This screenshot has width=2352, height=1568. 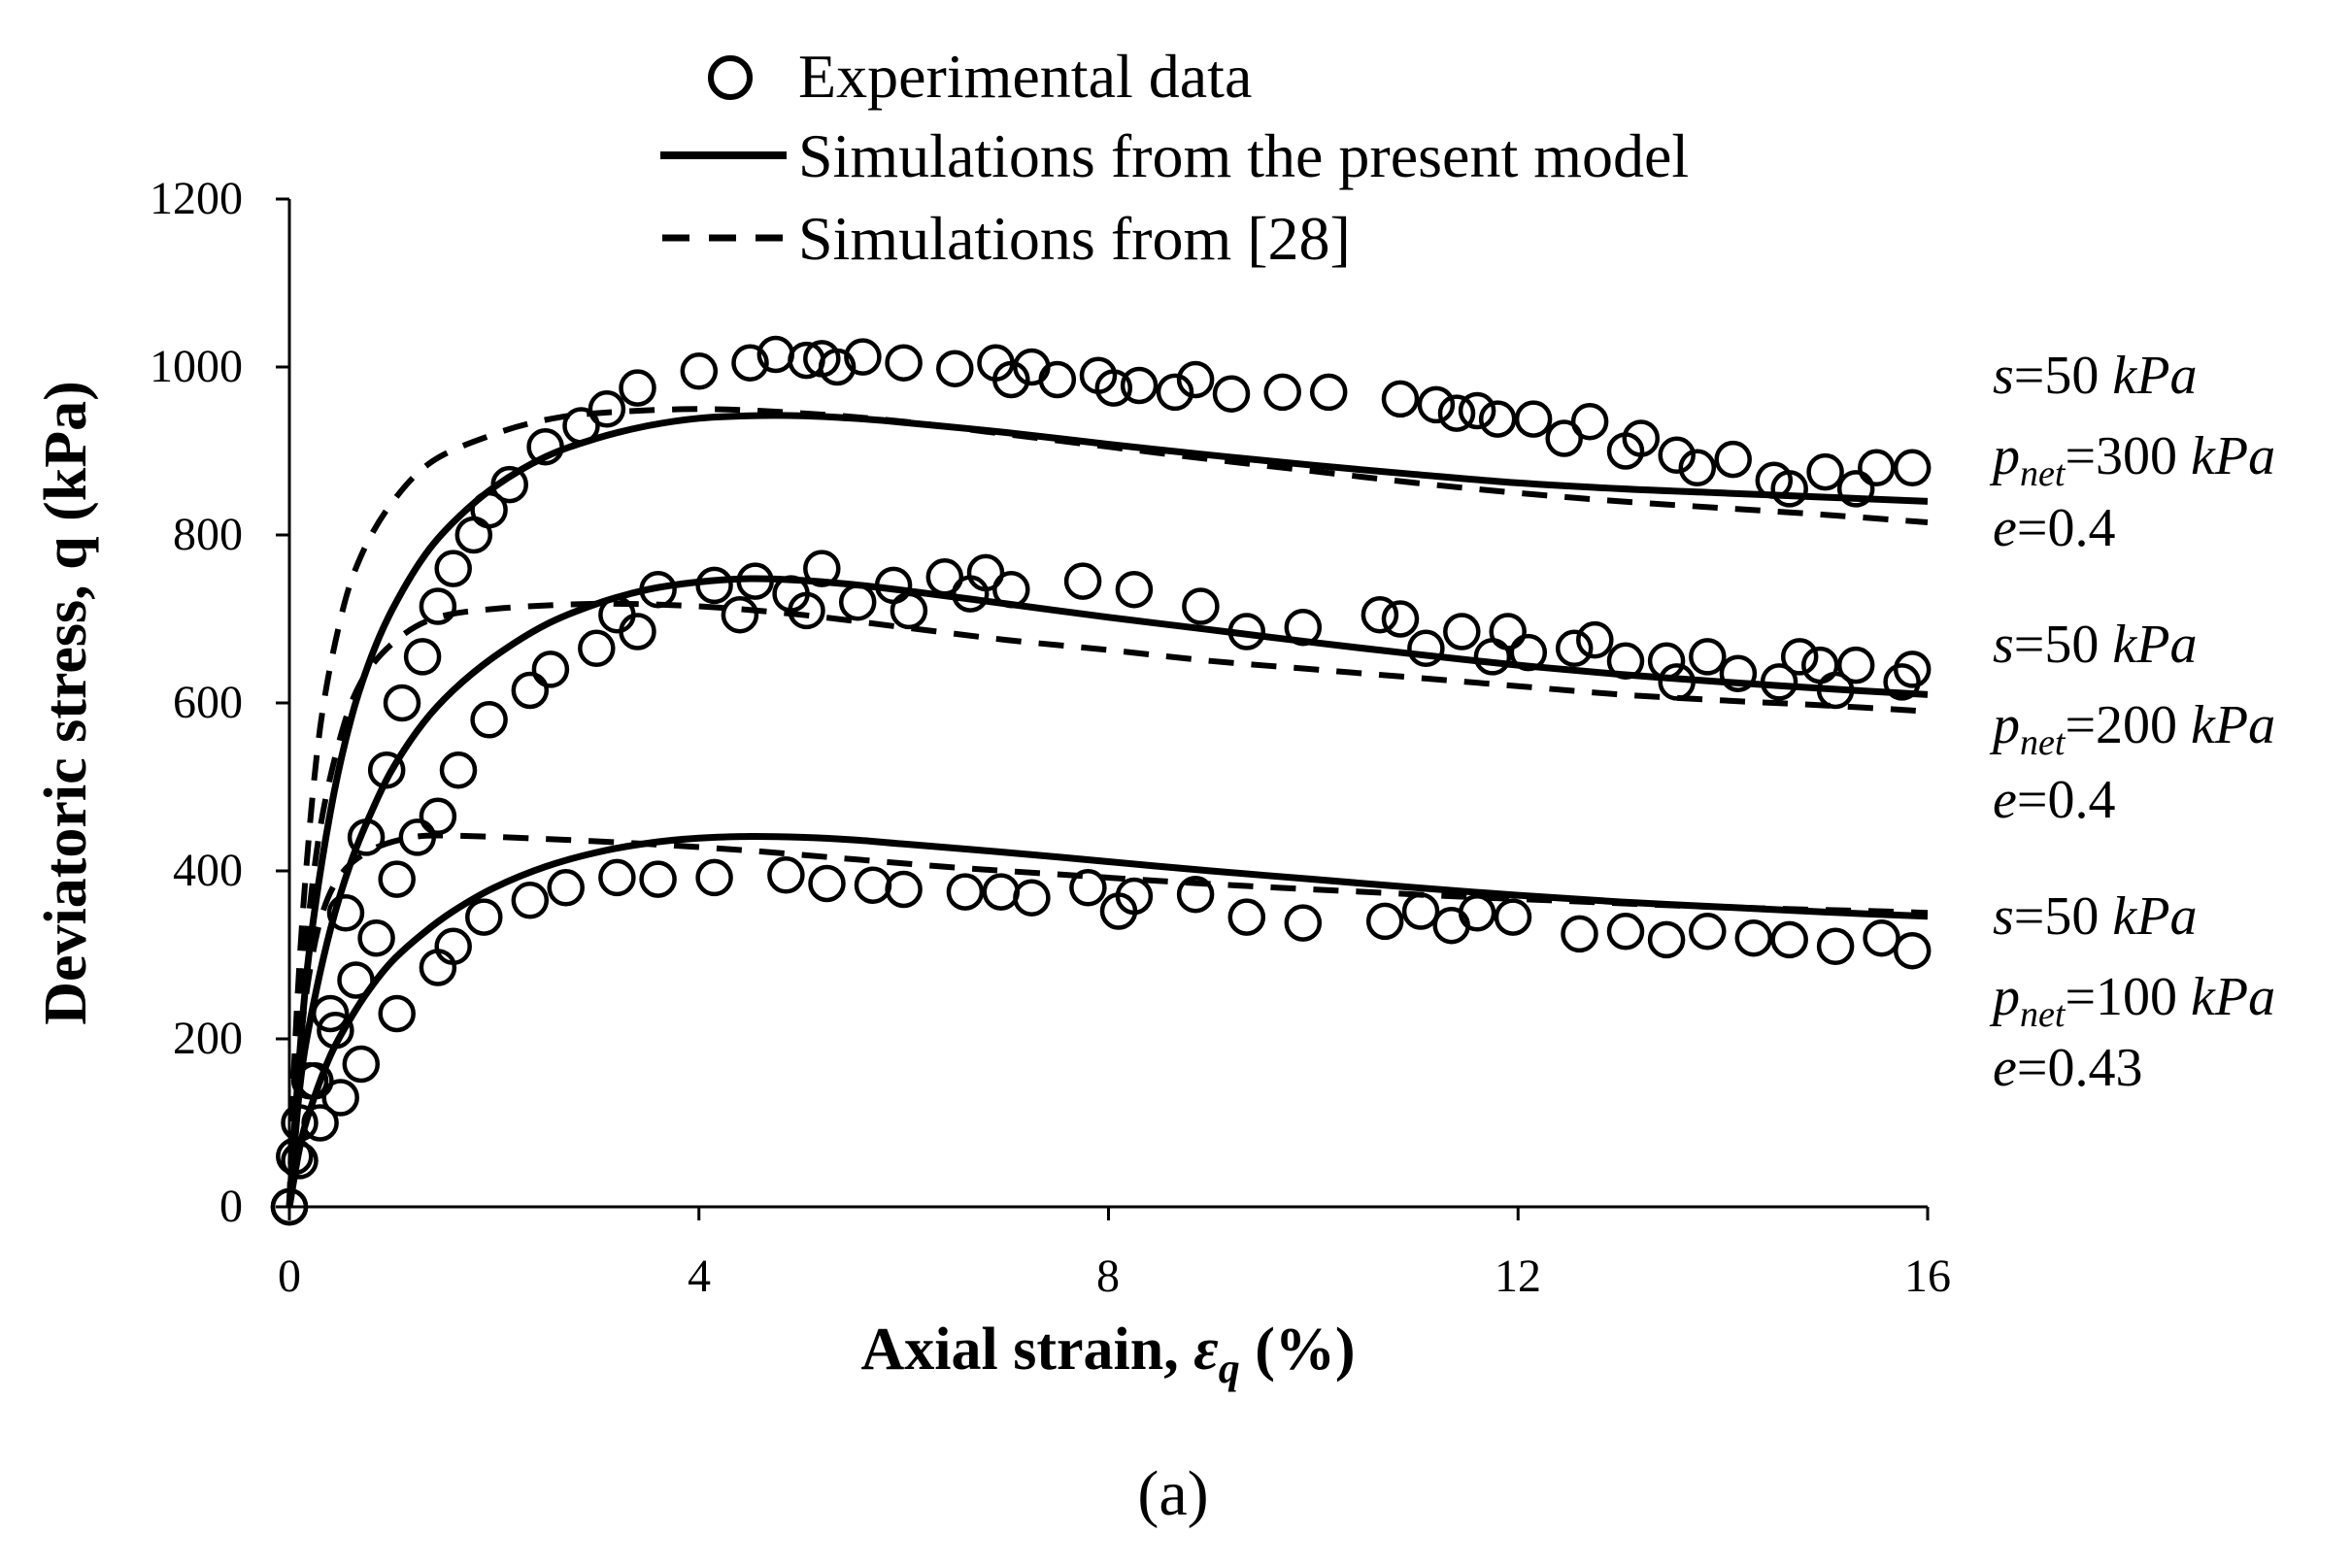 I want to click on x-axis-title-text: Axial strain,, so click(x=1027, y=1350).